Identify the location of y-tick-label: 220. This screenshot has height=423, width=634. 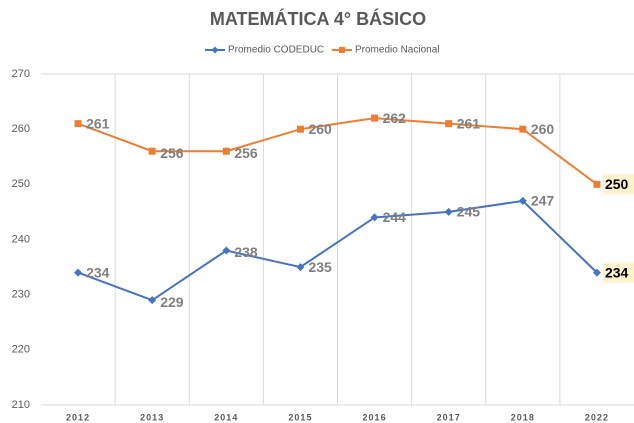
(21, 350).